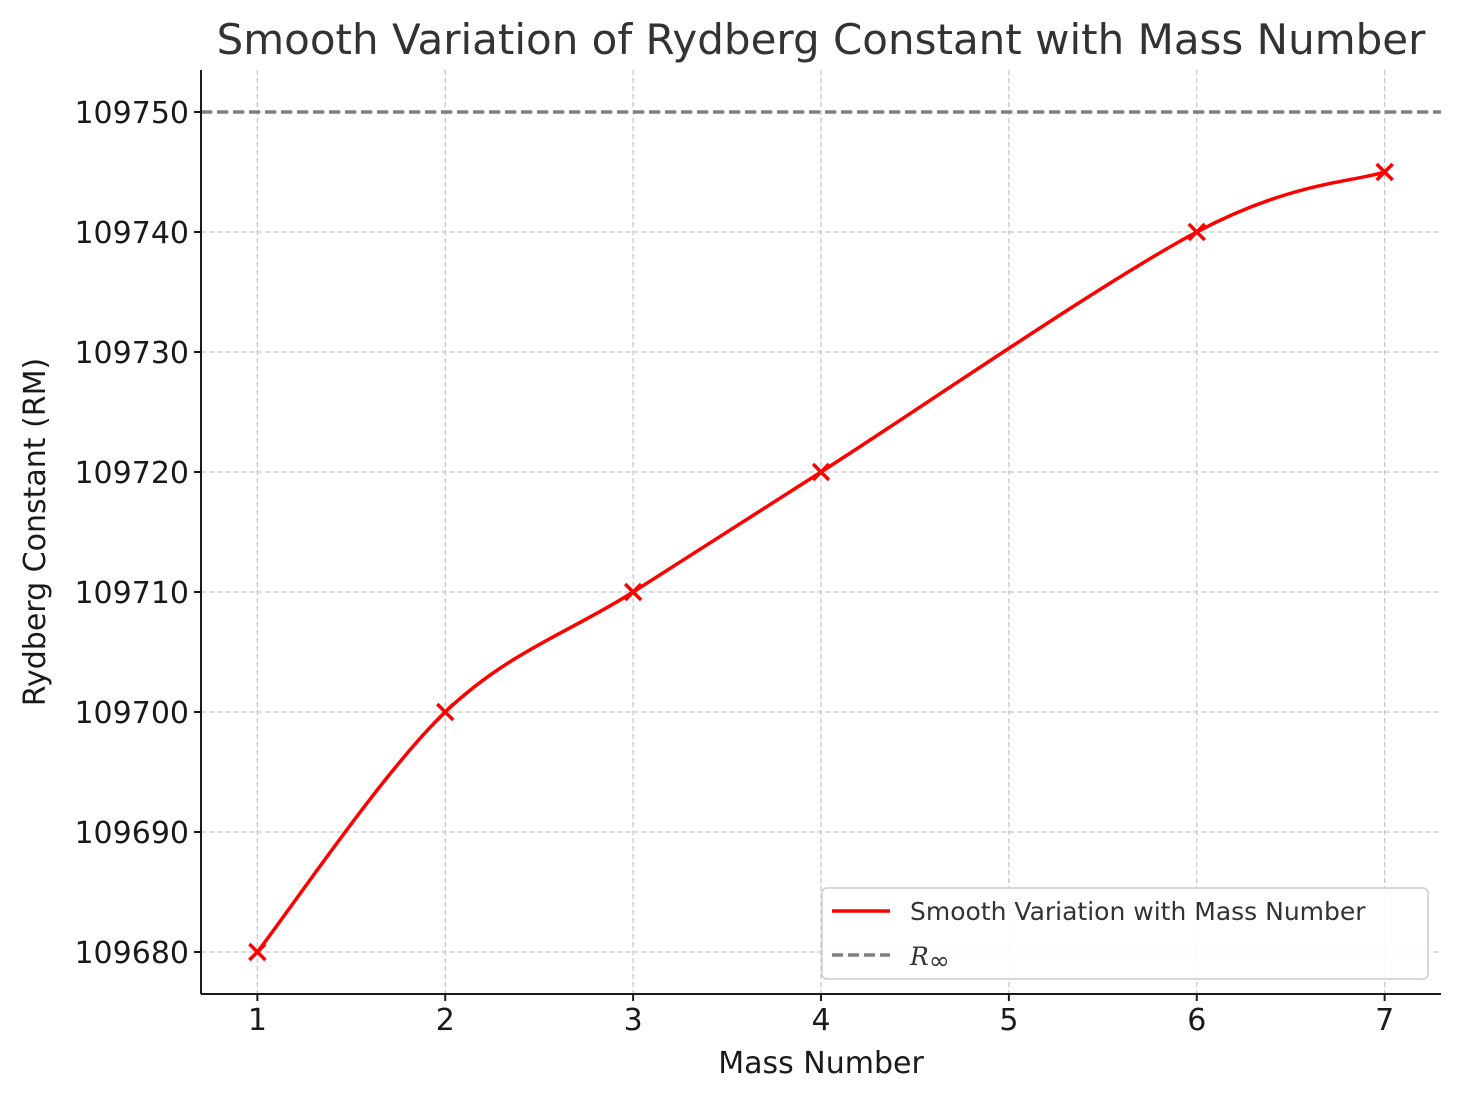 Image resolution: width=1481 pixels, height=1101 pixels. What do you see at coordinates (131, 593) in the screenshot?
I see `y-tick-label: 109710` at bounding box center [131, 593].